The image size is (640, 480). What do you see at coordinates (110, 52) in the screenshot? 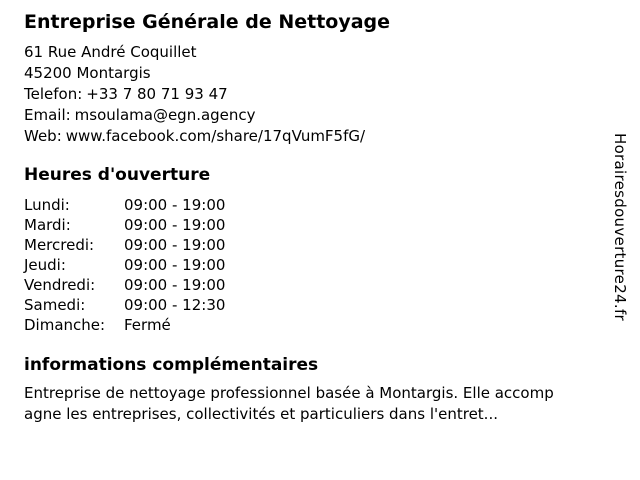
I see `address-line-1: 61 Rue André Coquillet` at bounding box center [110, 52].